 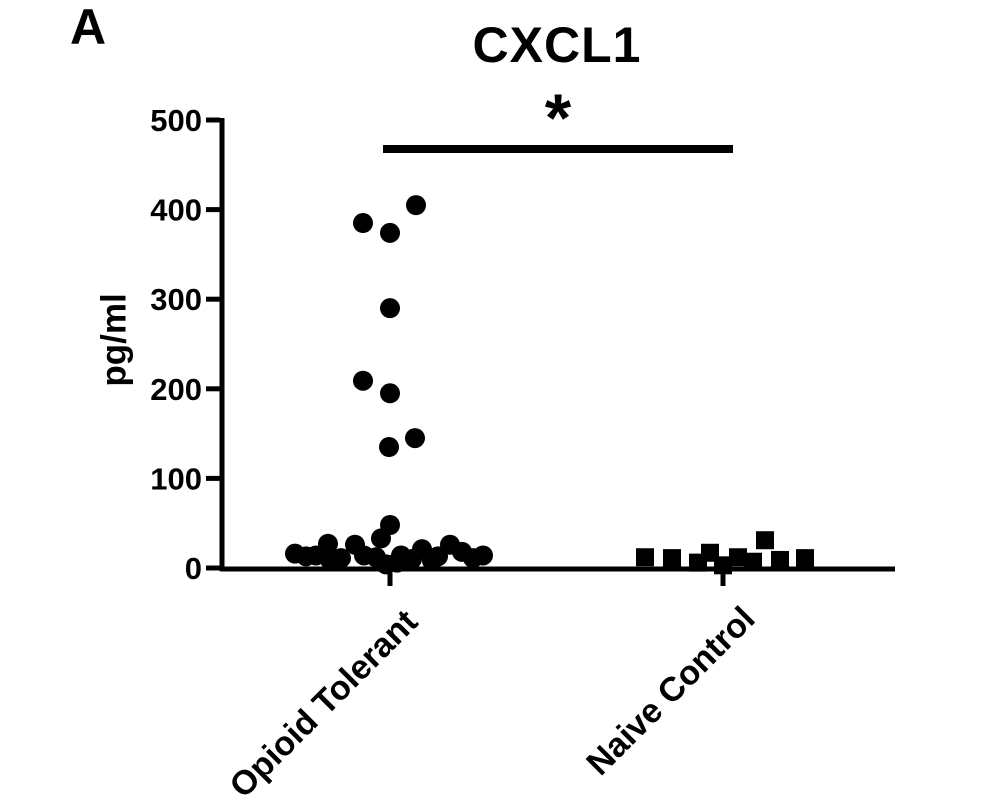 What do you see at coordinates (557, 45) in the screenshot?
I see `chart-title: CXCL1` at bounding box center [557, 45].